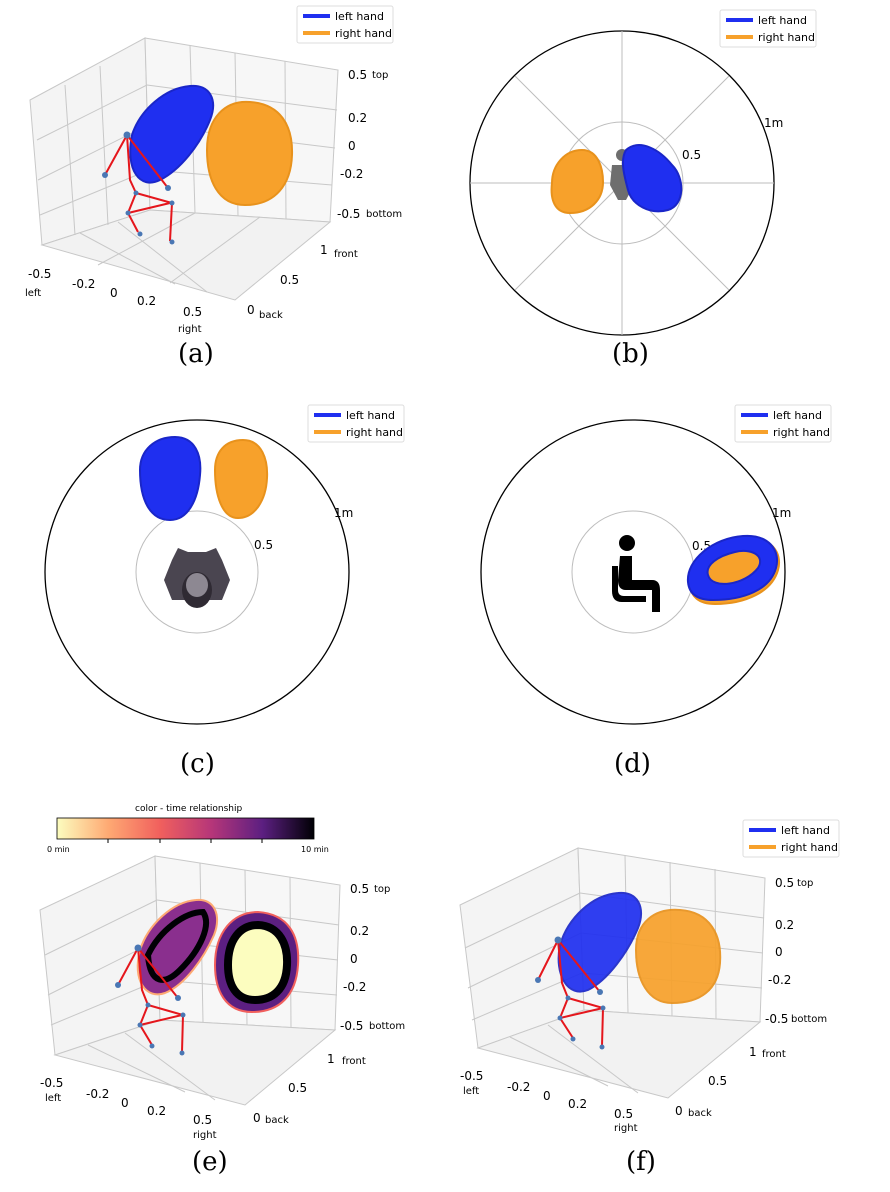 The height and width of the screenshot is (1192, 890). I want to click on panel-label: (c), so click(197, 764).